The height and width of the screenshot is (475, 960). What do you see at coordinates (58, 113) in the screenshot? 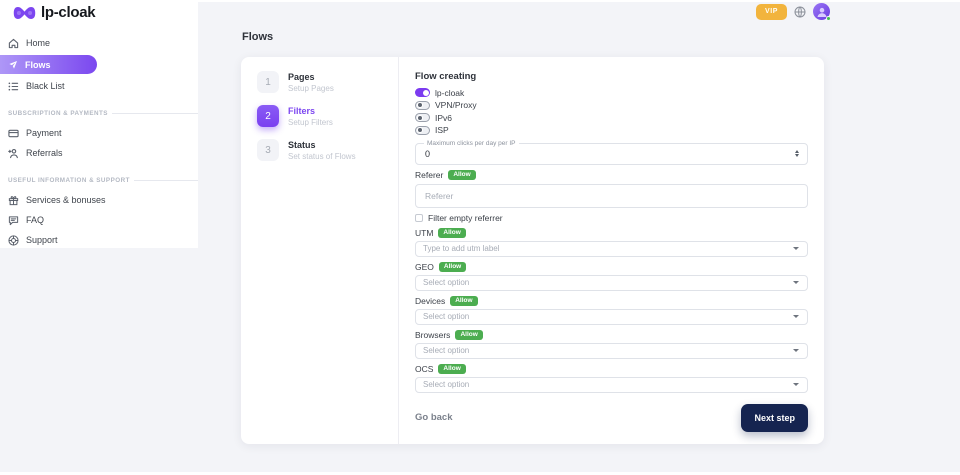
I see `section-title: SUBSCRIPTION & PAYMENTS` at bounding box center [58, 113].